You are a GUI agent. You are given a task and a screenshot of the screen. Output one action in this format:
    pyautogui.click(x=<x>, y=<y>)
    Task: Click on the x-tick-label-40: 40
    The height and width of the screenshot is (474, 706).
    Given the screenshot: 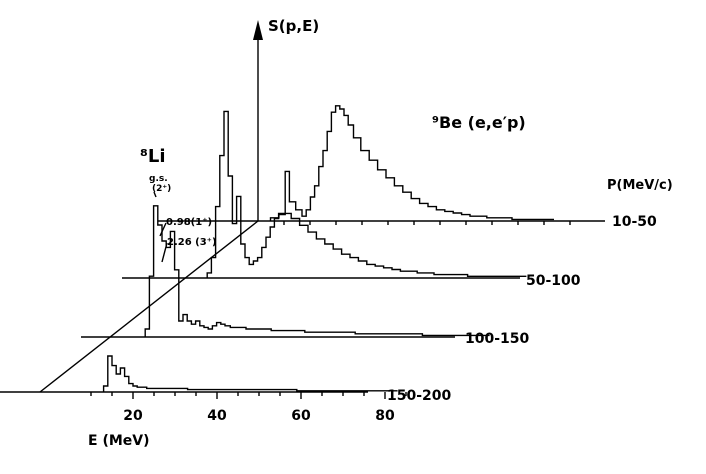 What is the action you would take?
    pyautogui.click(x=217, y=416)
    